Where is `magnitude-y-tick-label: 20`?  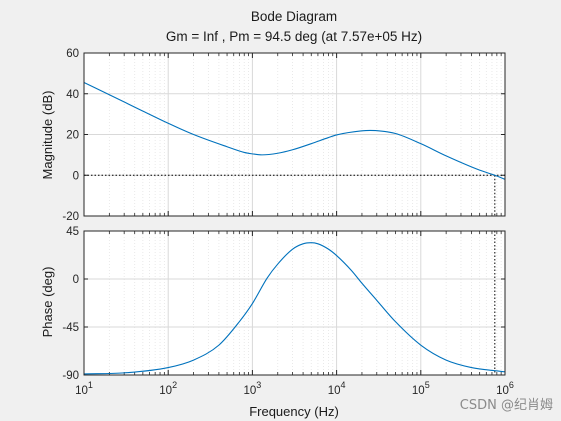 magnitude-y-tick-label: 20 is located at coordinates (72, 136).